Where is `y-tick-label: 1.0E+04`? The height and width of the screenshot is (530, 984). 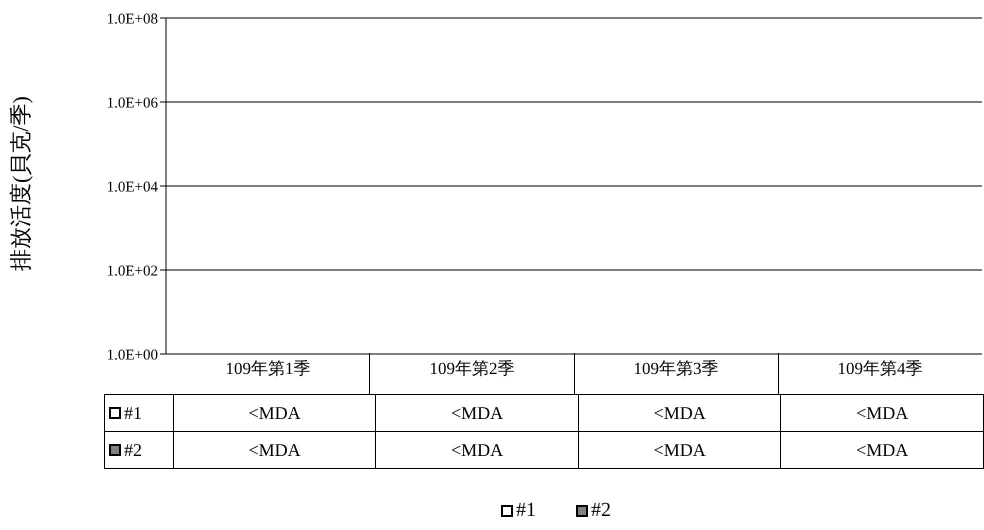 y-tick-label: 1.0E+04 is located at coordinates (132, 187).